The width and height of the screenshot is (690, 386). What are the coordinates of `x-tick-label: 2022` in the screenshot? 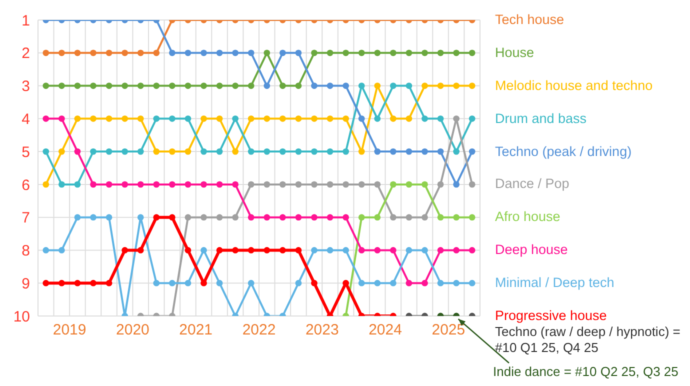 It's located at (259, 330).